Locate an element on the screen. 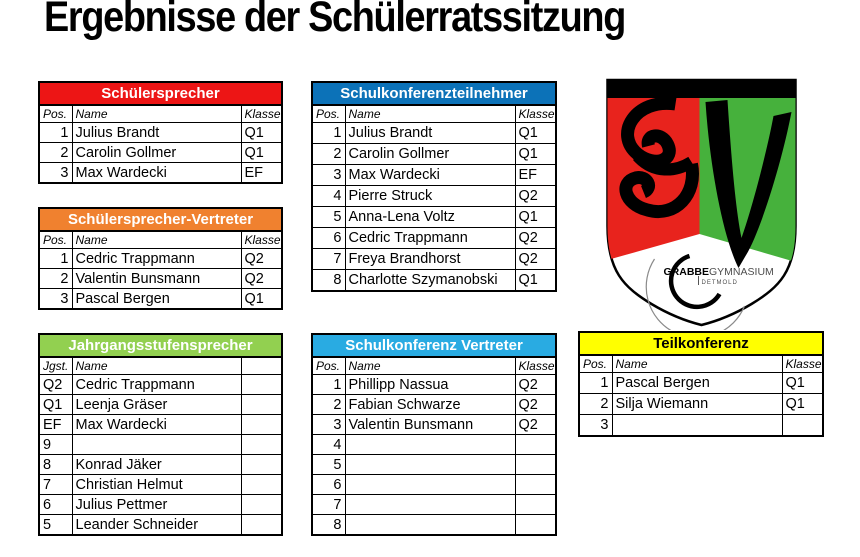  table-row: 3 Valentin Bunsmann Q2 is located at coordinates (434, 424).